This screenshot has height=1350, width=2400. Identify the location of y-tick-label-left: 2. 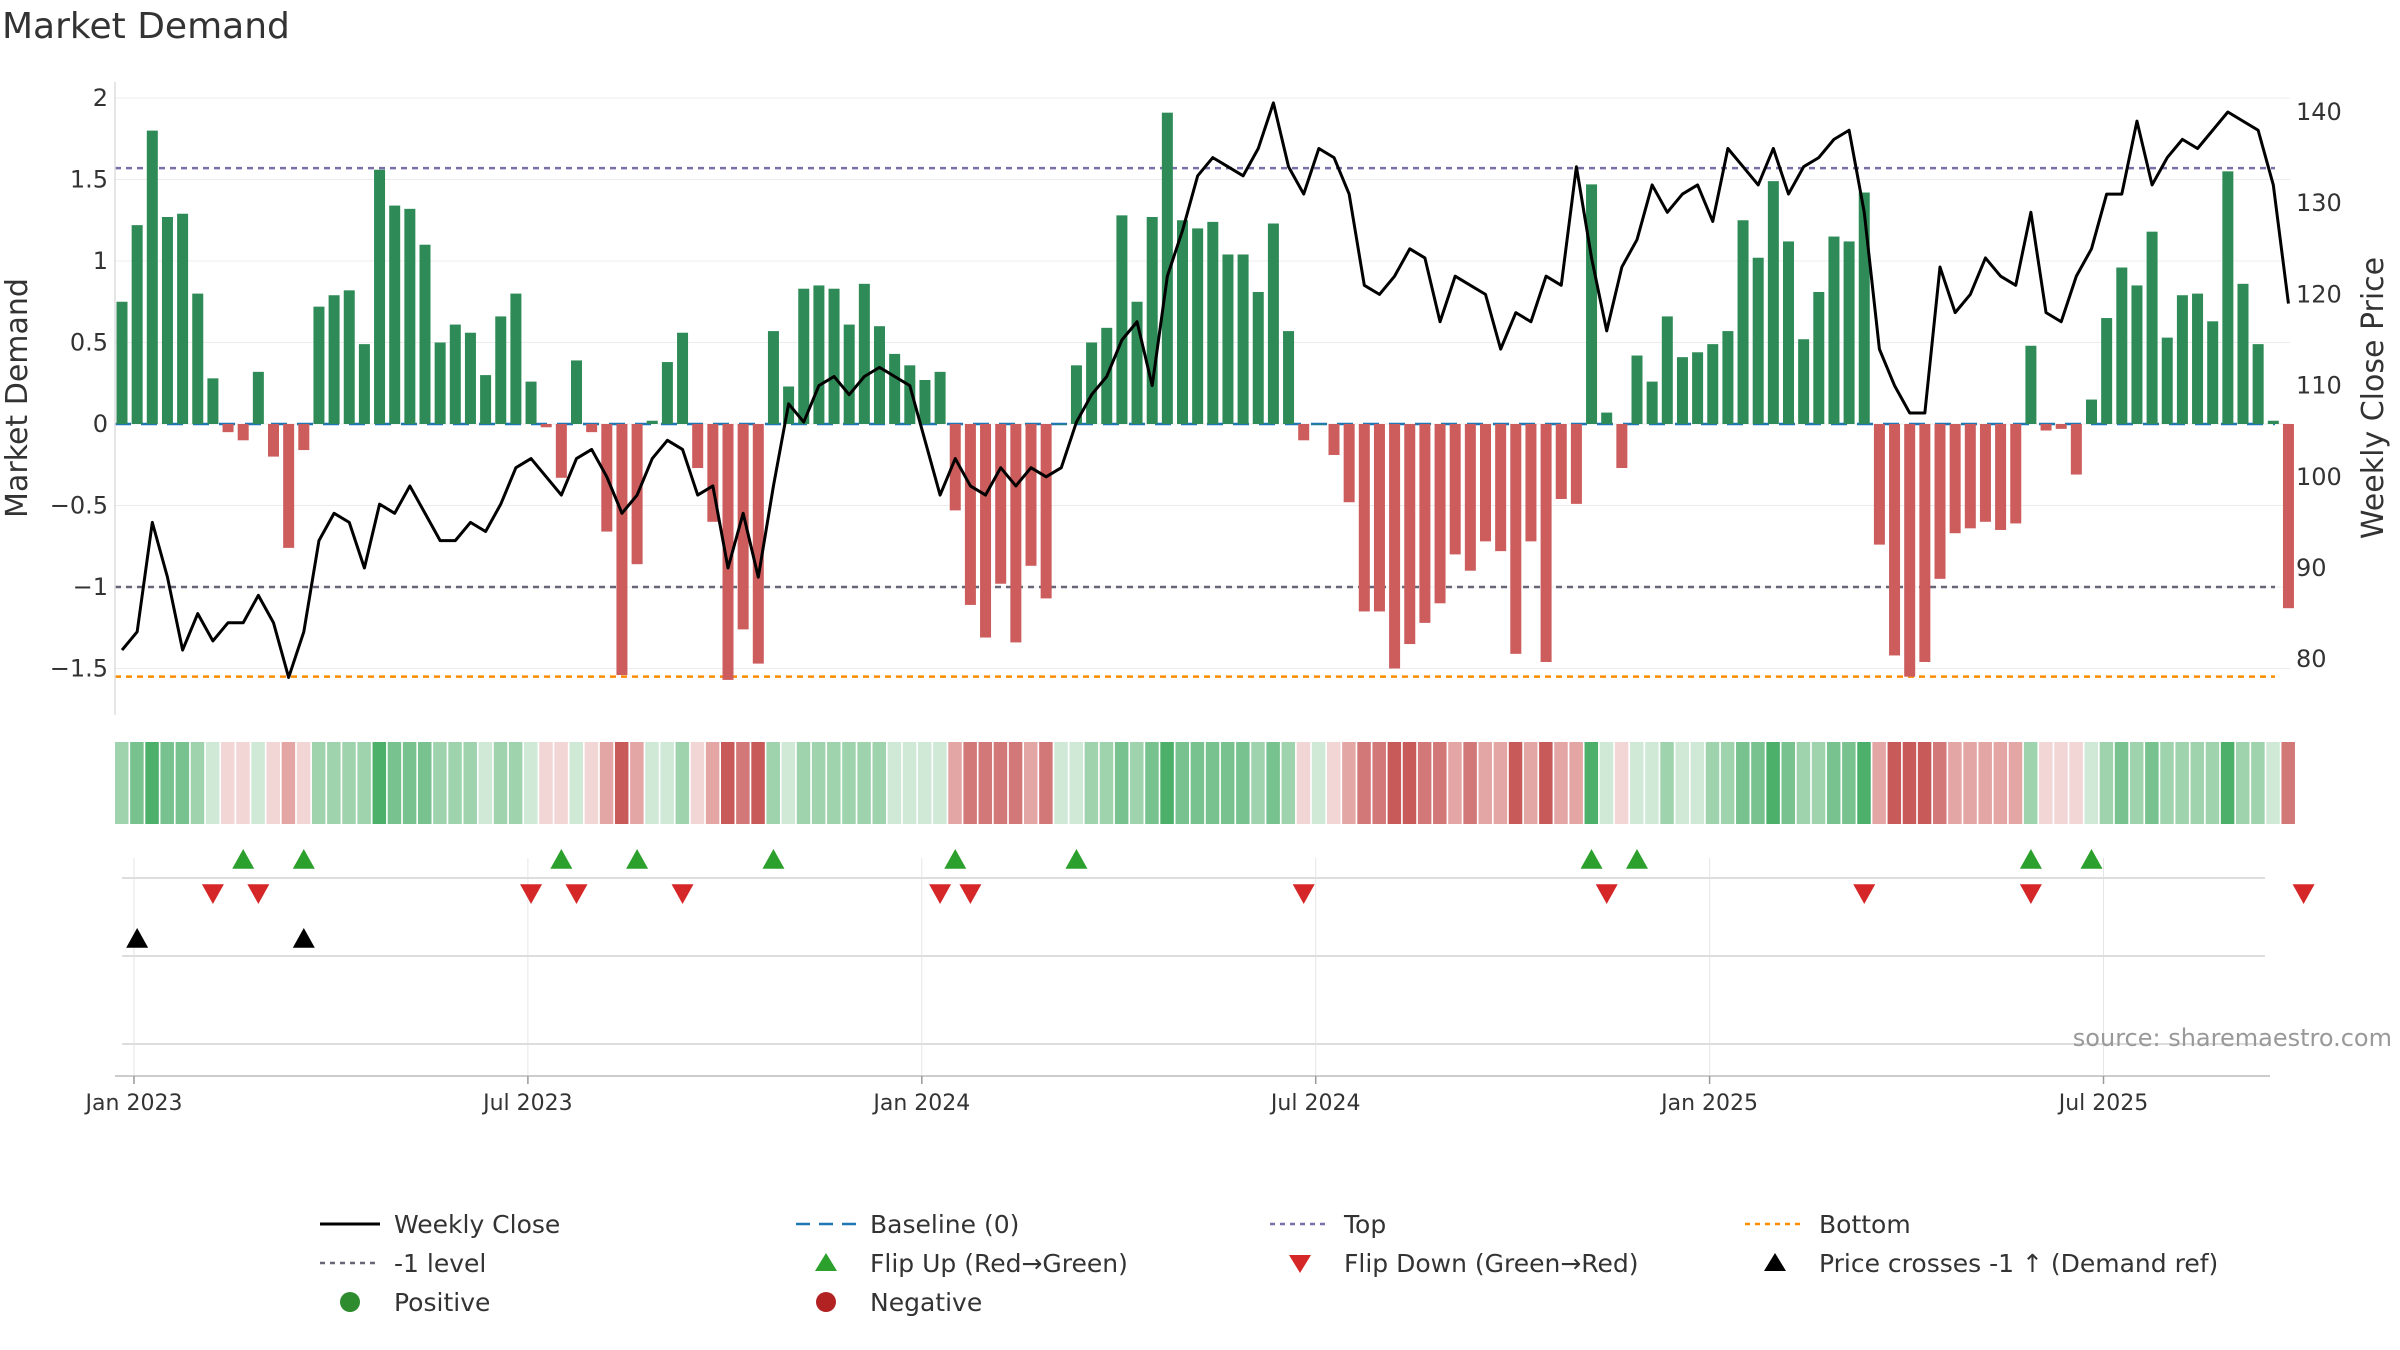
(100, 98).